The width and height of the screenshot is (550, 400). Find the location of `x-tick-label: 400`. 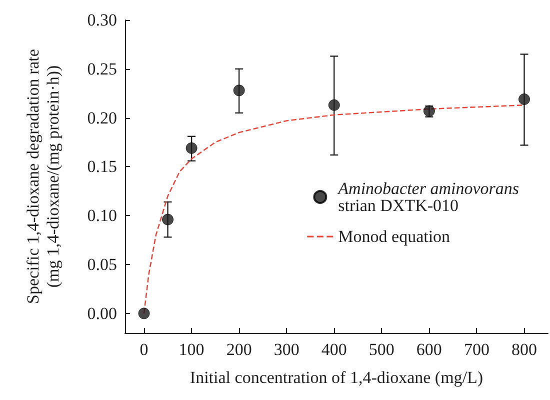

x-tick-label: 400 is located at coordinates (334, 349).